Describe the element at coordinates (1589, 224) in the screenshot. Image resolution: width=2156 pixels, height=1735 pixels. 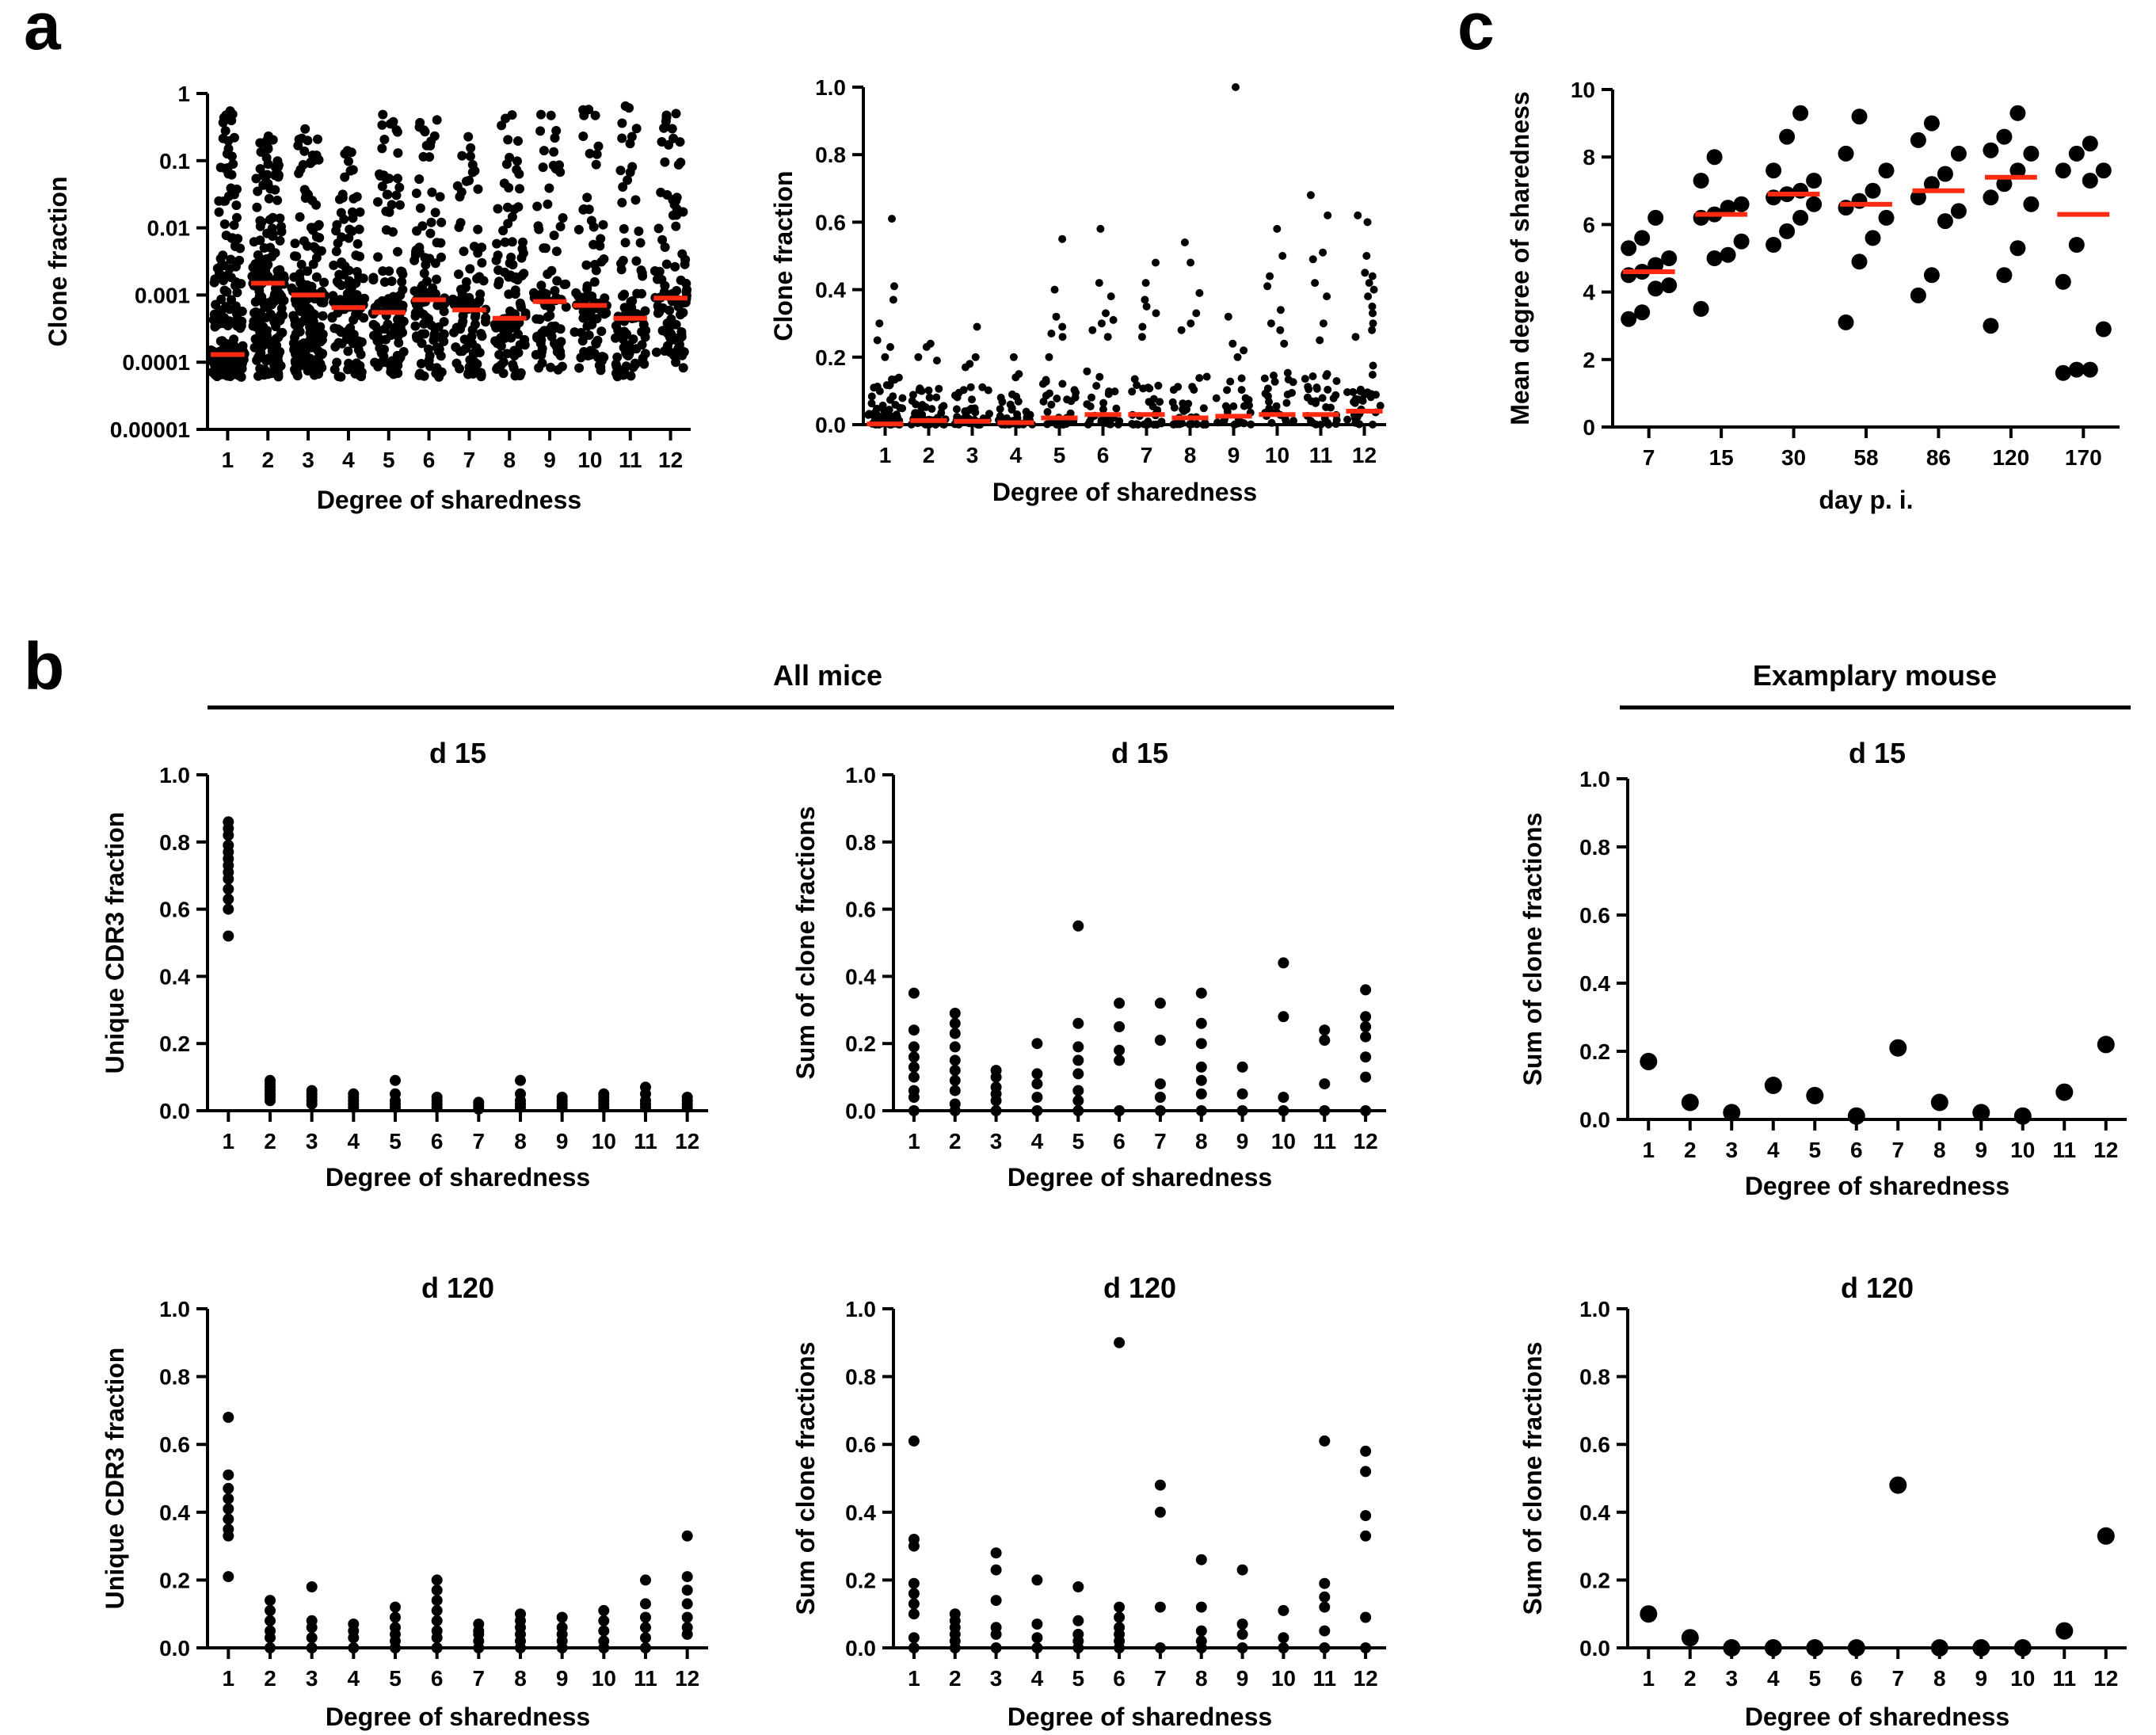
I see `y-tick-label: 6` at that location.